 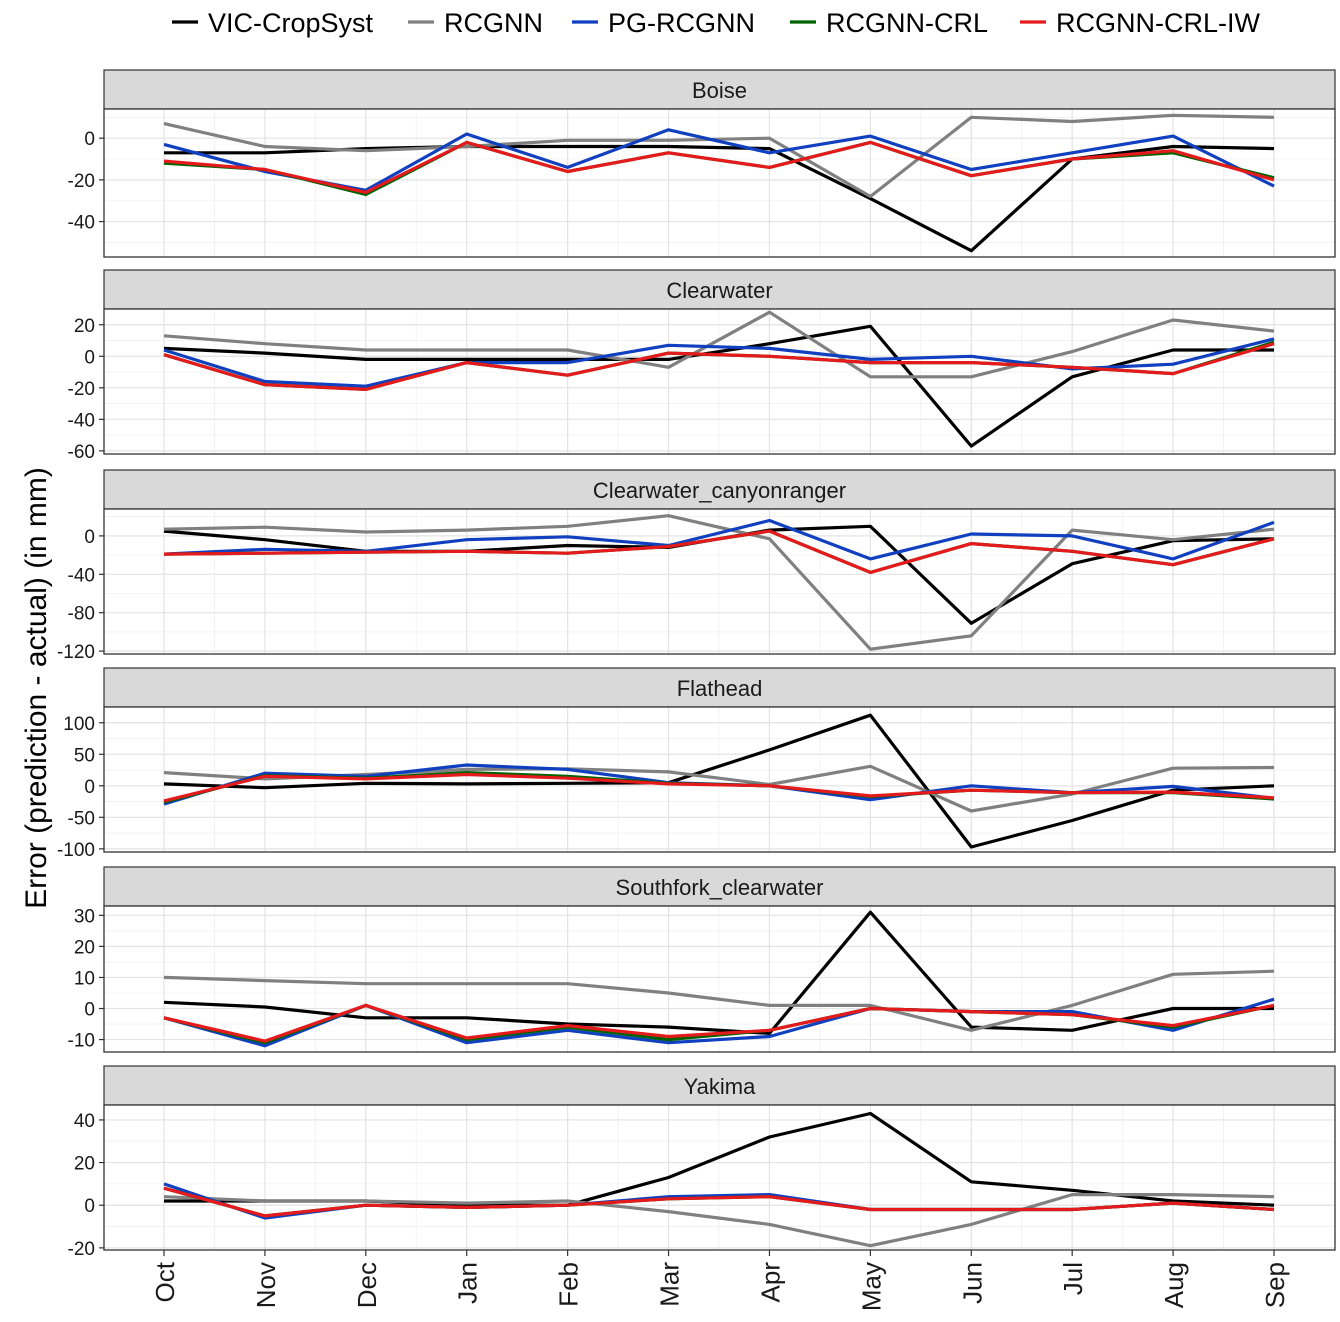 I want to click on panel-flathead: Flathead 100 50 0 -50 -100, so click(x=696, y=764).